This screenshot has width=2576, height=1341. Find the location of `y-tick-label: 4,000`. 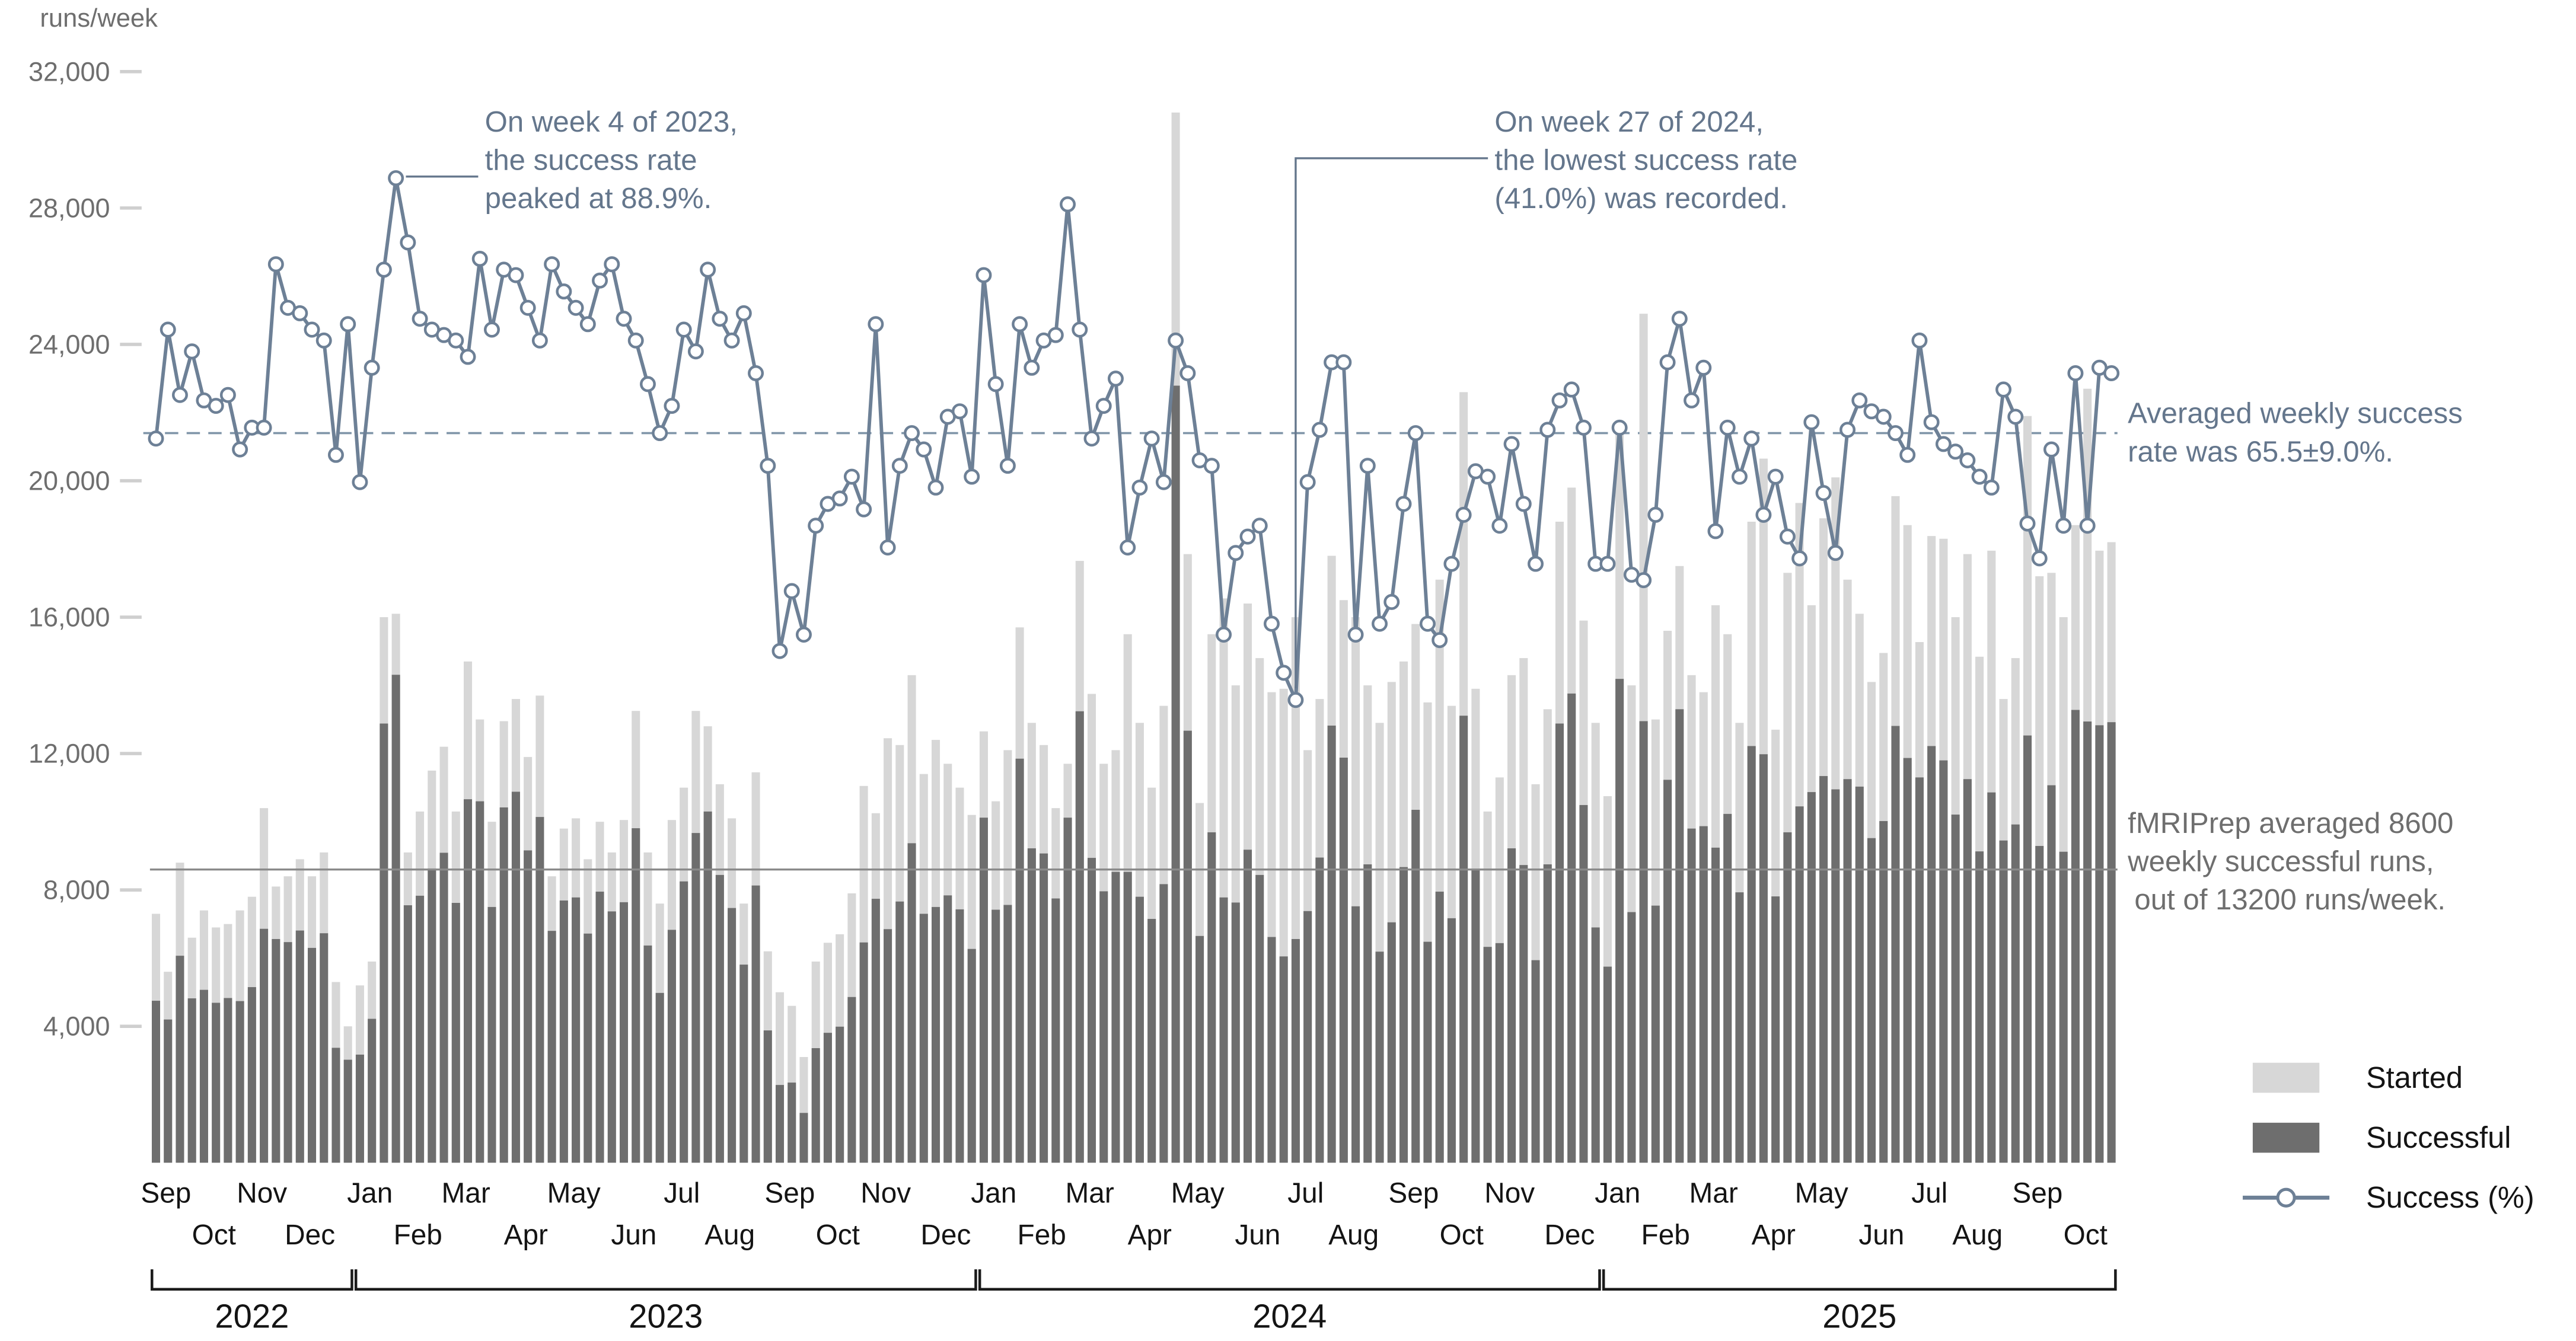

y-tick-label: 4,000 is located at coordinates (76, 1026).